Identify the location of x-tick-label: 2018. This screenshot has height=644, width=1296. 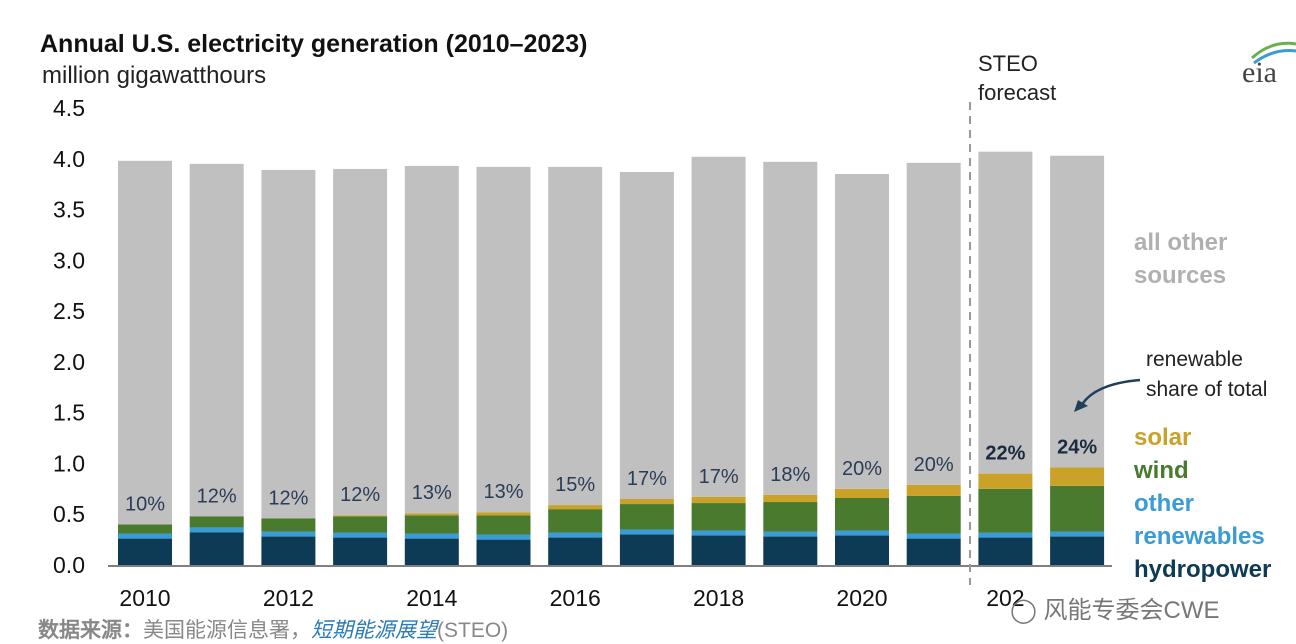
(718, 598).